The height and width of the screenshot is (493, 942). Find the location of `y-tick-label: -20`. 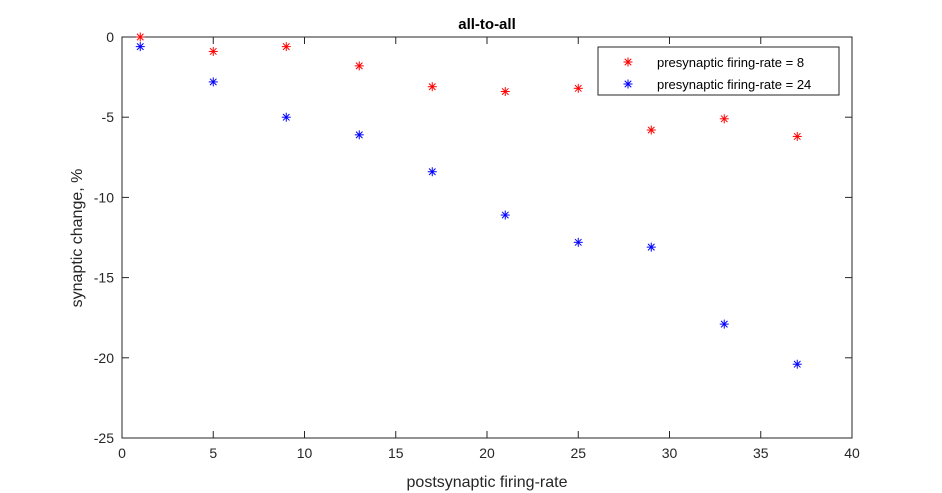

y-tick-label: -20 is located at coordinates (104, 358).